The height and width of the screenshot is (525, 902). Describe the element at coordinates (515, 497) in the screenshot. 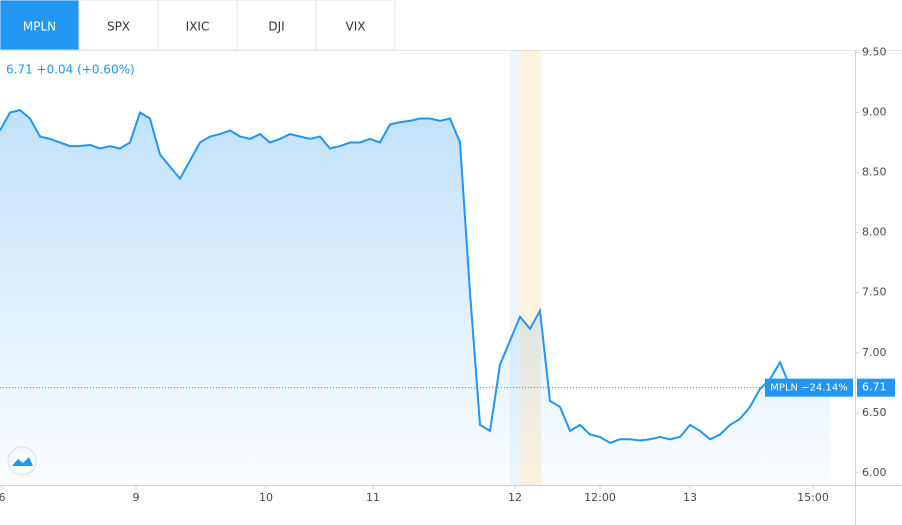

I see `x-tick-label: 12` at that location.